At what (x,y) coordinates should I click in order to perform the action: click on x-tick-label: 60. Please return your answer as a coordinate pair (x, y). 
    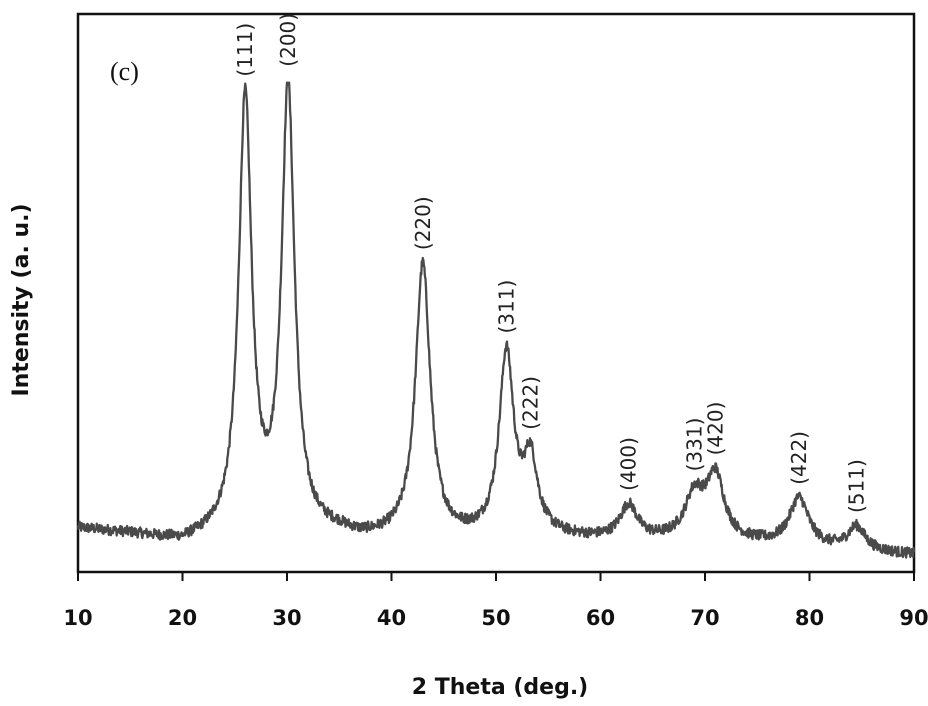
    Looking at the image, I should click on (600, 618).